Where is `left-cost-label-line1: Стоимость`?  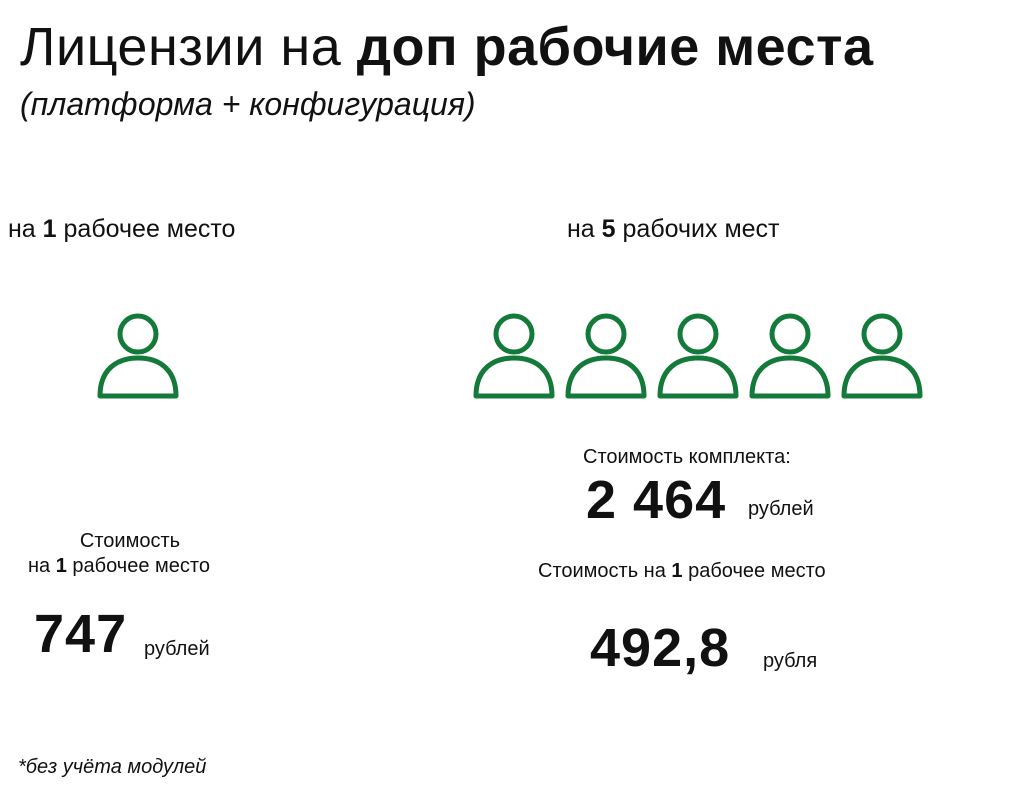 left-cost-label-line1: Стоимость is located at coordinates (130, 541).